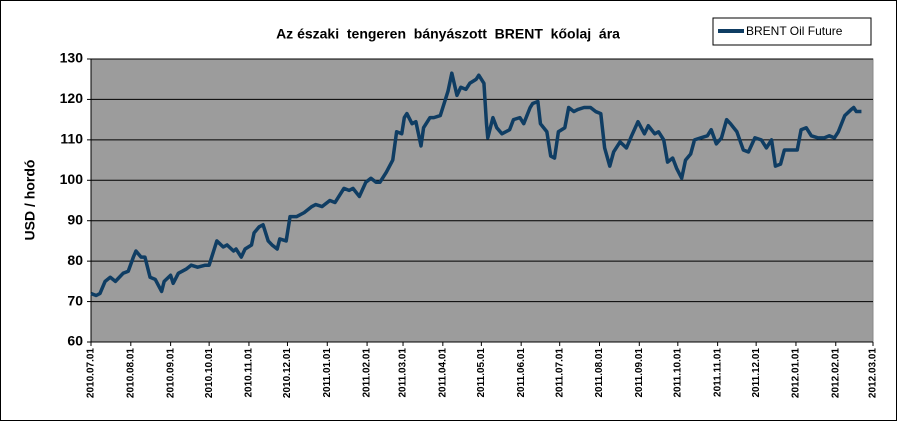 This screenshot has height=421, width=897. Describe the element at coordinates (756, 373) in the screenshot. I see `x-tick-label: 2011.12.01` at that location.